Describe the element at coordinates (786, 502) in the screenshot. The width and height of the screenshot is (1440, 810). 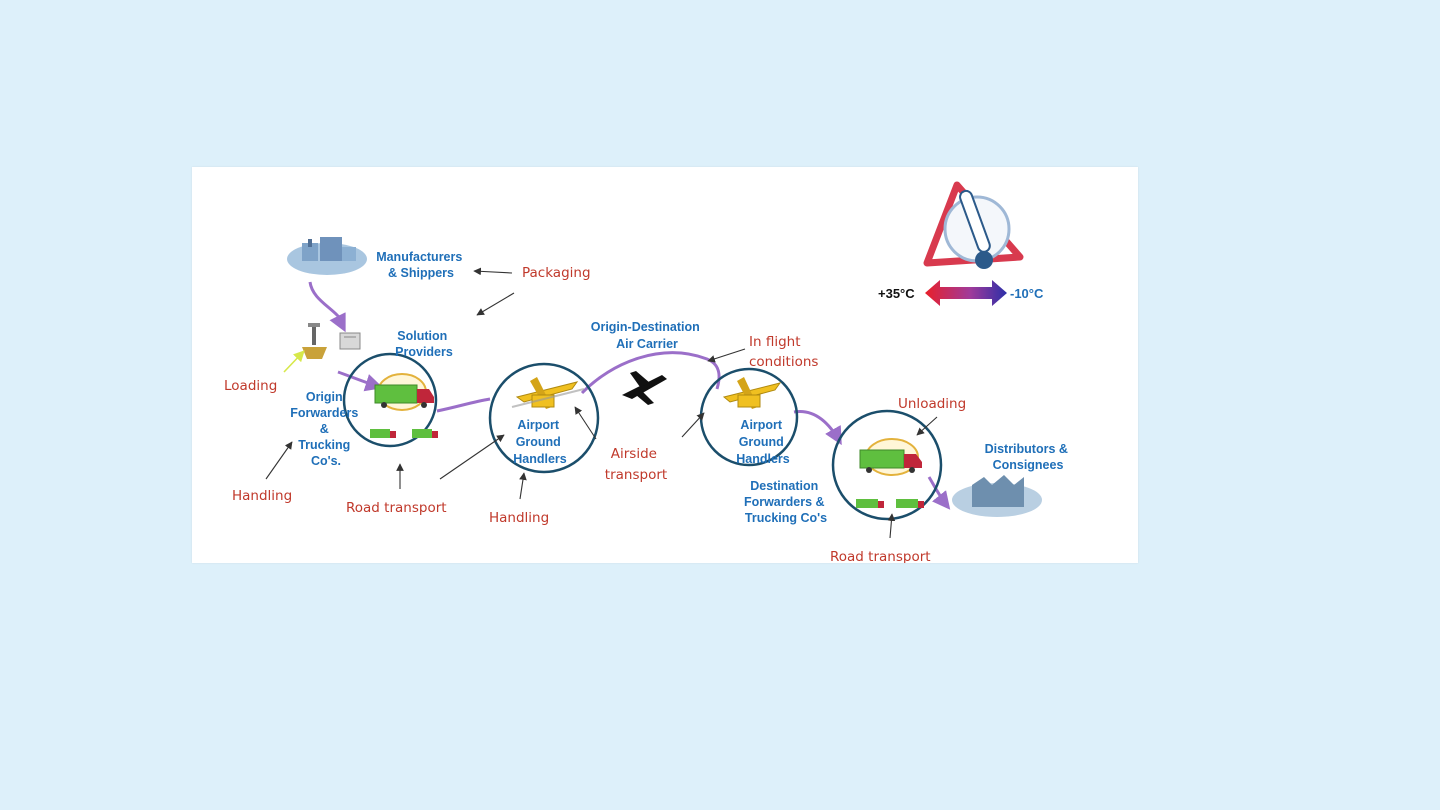
I see `label-destination-forwarders: Destination Forwarders & Trucking Co's` at that location.